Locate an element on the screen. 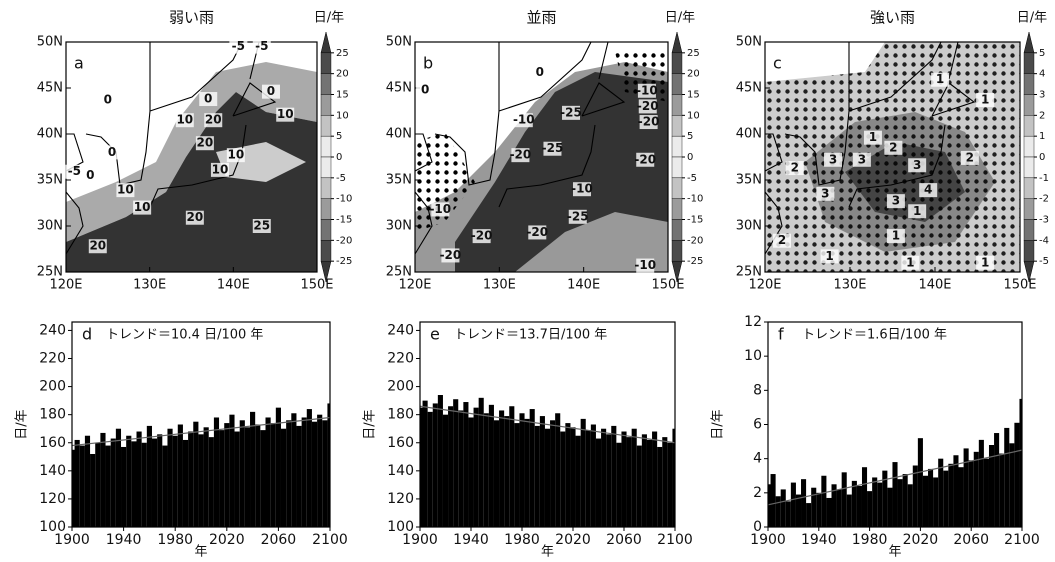  colorbar-tick-label: 25 is located at coordinates (342, 53).